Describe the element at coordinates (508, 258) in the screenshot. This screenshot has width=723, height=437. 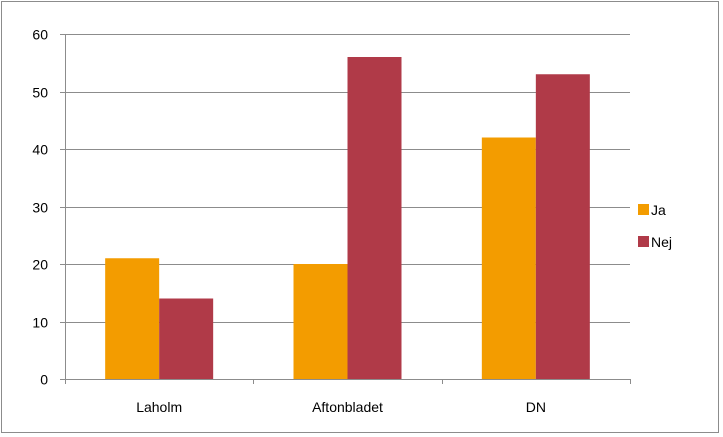
I see `bar-ja-dn` at that location.